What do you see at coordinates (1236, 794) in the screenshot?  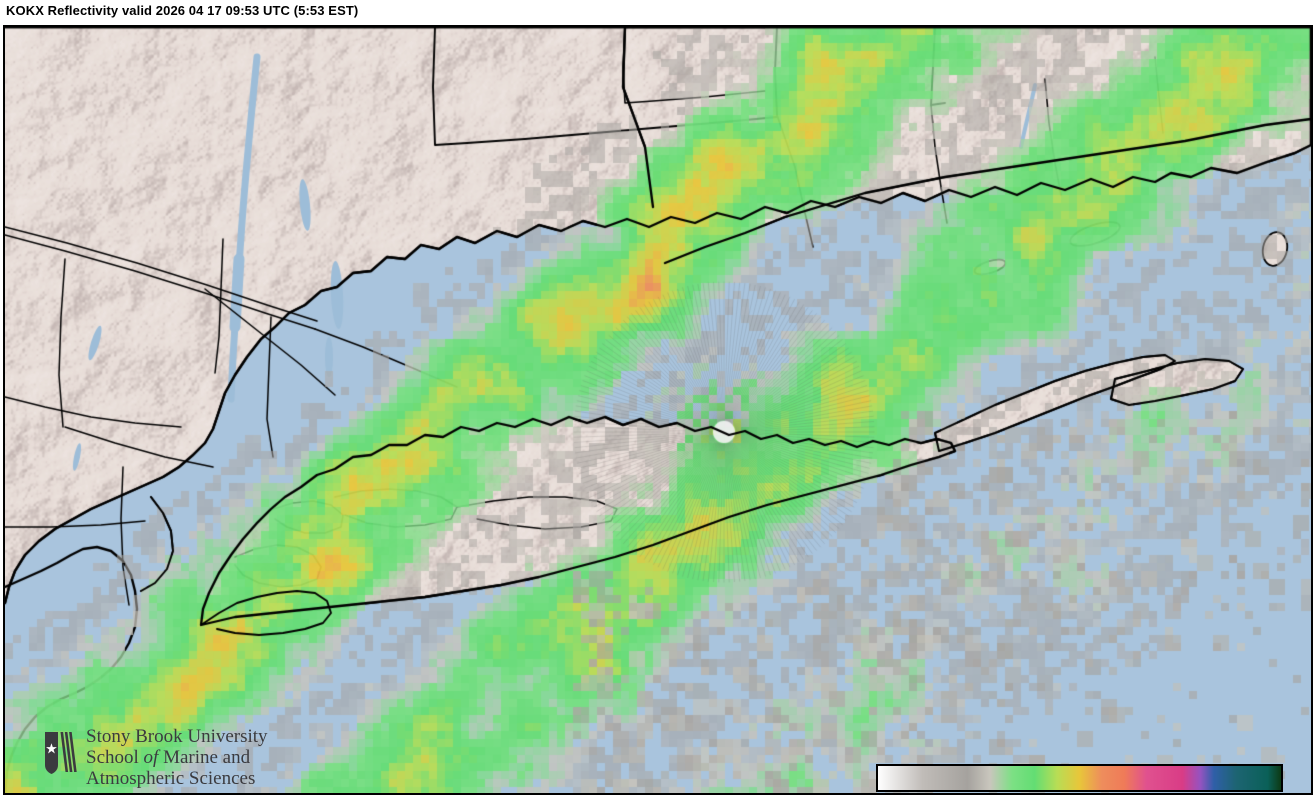 I see `colorbar-tick-70: 70` at bounding box center [1236, 794].